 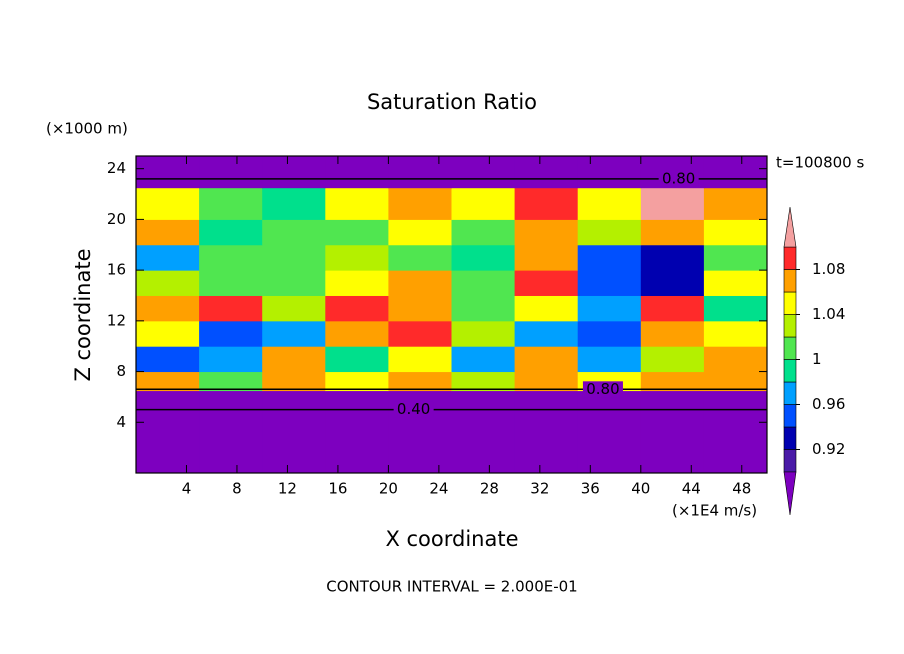 I want to click on footer: CONTOUR INTERVAL = 2.000E-01, so click(x=451, y=587).